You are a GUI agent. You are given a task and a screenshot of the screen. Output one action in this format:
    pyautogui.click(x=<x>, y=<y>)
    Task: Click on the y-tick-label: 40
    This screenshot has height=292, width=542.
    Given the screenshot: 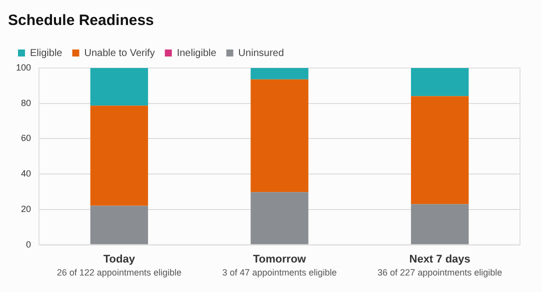 What is the action you would take?
    pyautogui.click(x=26, y=173)
    